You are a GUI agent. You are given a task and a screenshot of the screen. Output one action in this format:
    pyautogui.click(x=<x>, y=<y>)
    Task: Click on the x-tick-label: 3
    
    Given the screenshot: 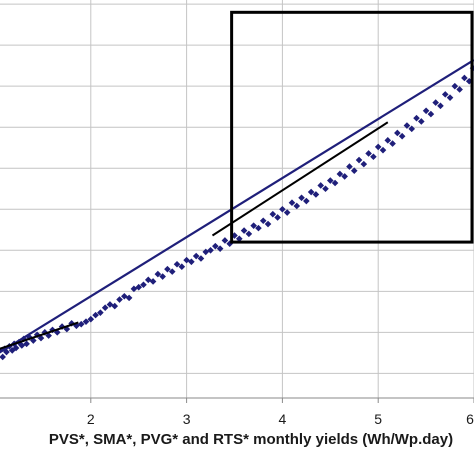 What is the action you would take?
    pyautogui.click(x=187, y=419)
    